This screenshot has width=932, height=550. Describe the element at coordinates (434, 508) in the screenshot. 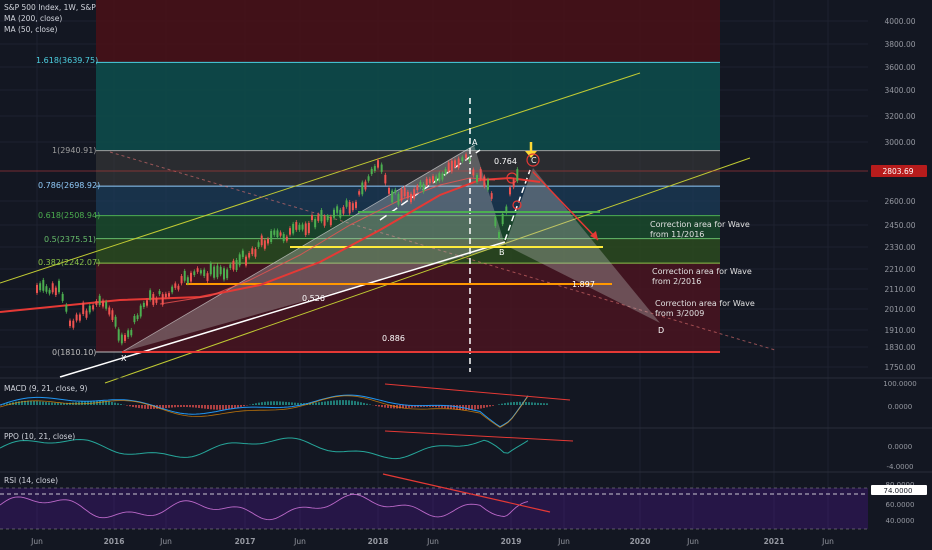

I see `rsi-band` at that location.